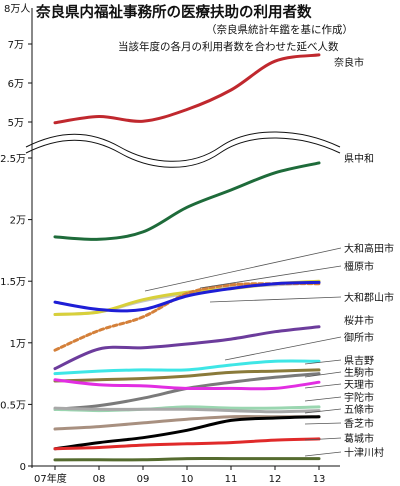  Describe the element at coordinates (16, 313) in the screenshot. I see `y-ticks-lower: 0 0.5万 1万 1.5万 2万 2.5万` at that location.